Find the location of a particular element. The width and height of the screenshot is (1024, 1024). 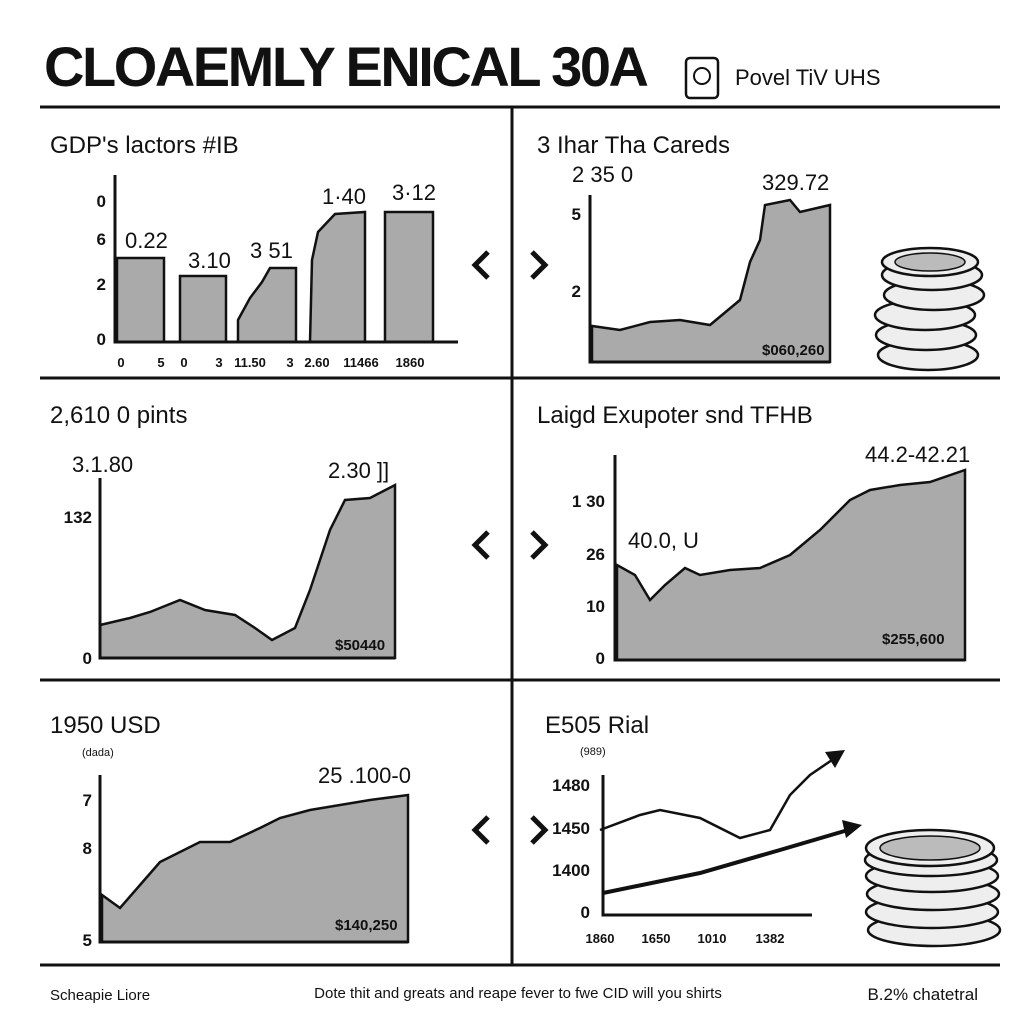

bar-graphic is located at coordinates (275, 277).